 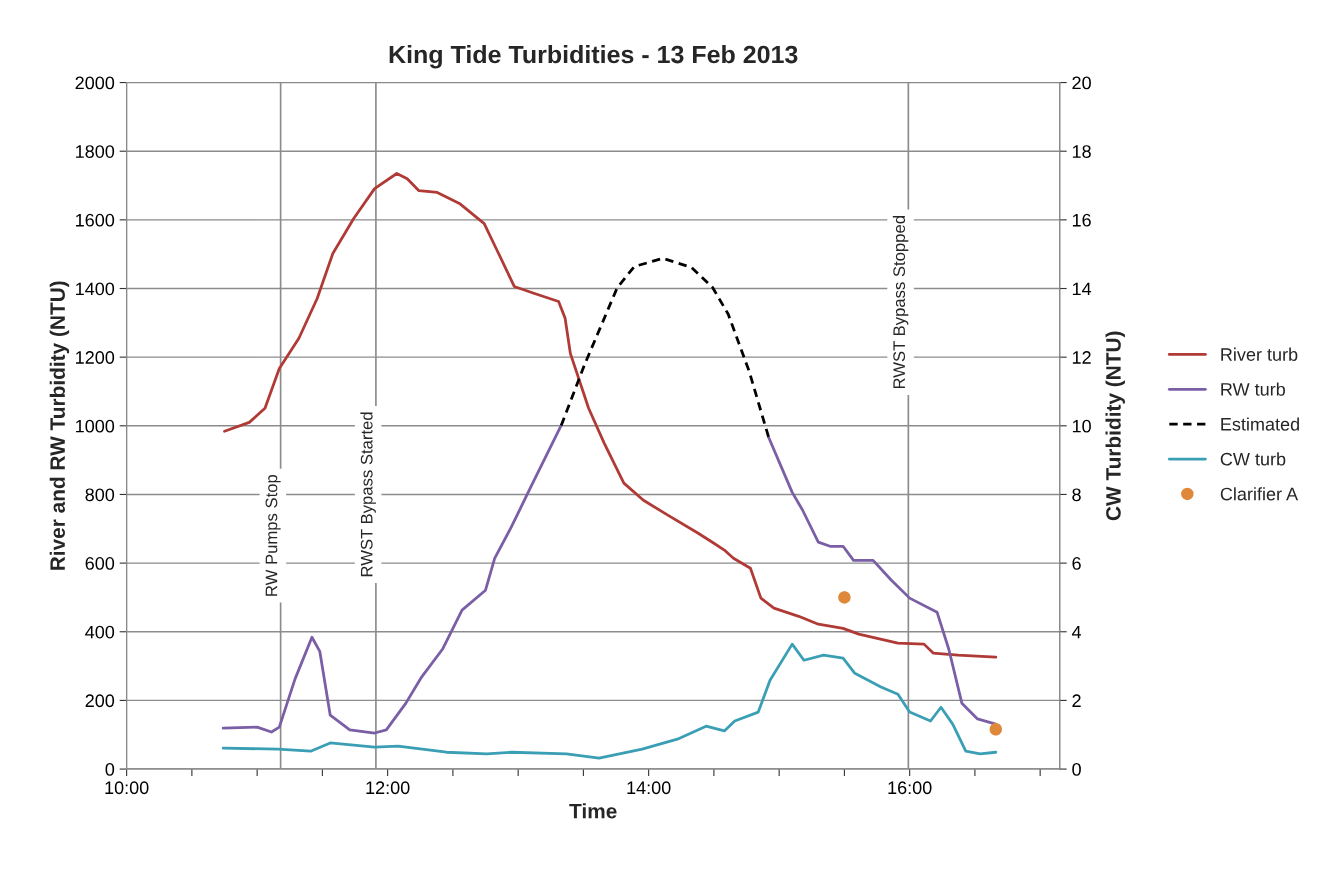 I want to click on legend-label: Clarifier A, so click(x=1259, y=494).